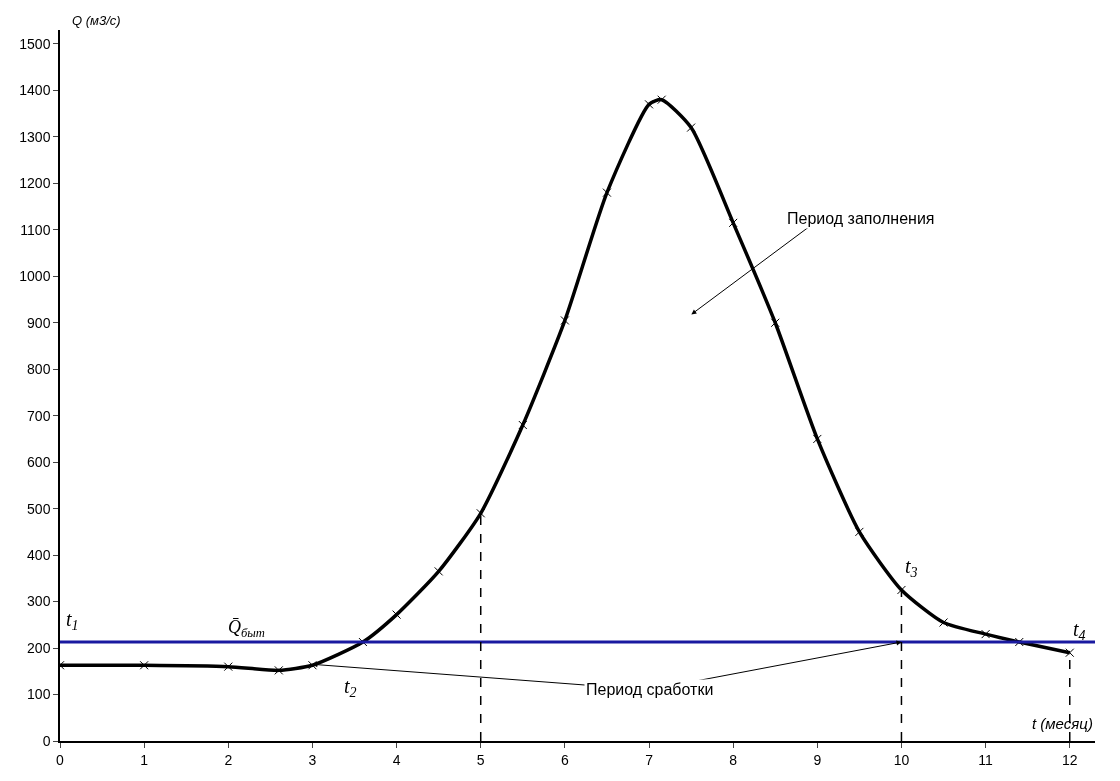  What do you see at coordinates (60, 759) in the screenshot?
I see `x-tick-label: 0` at bounding box center [60, 759].